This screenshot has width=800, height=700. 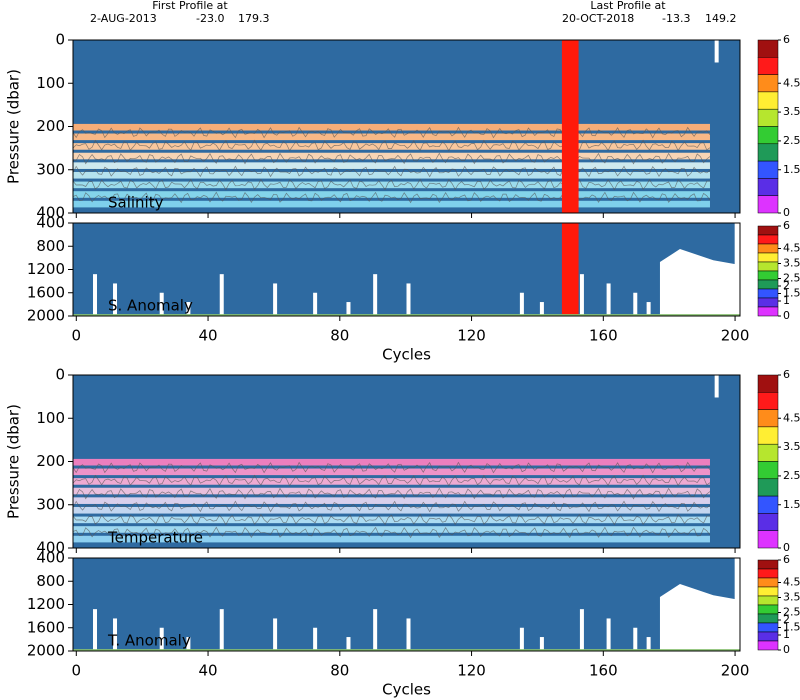 I want to click on x-tick-label: 40, so click(x=208, y=336).